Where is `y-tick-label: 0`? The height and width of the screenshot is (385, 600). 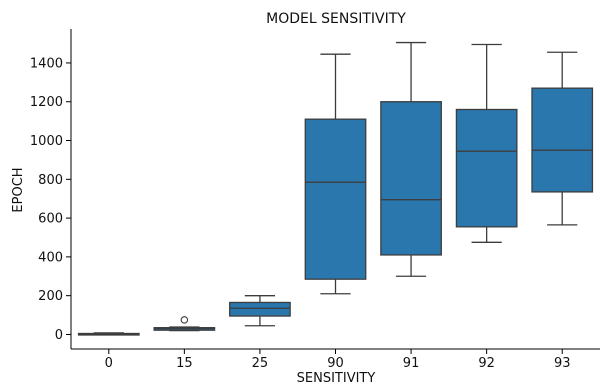 y-tick-label: 0 is located at coordinates (59, 335).